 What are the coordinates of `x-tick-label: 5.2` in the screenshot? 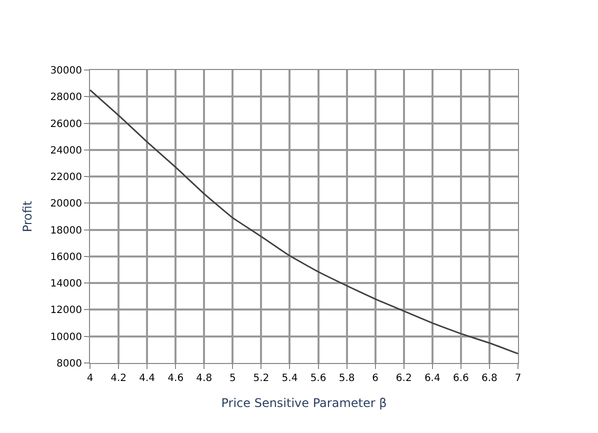 It's located at (261, 378).